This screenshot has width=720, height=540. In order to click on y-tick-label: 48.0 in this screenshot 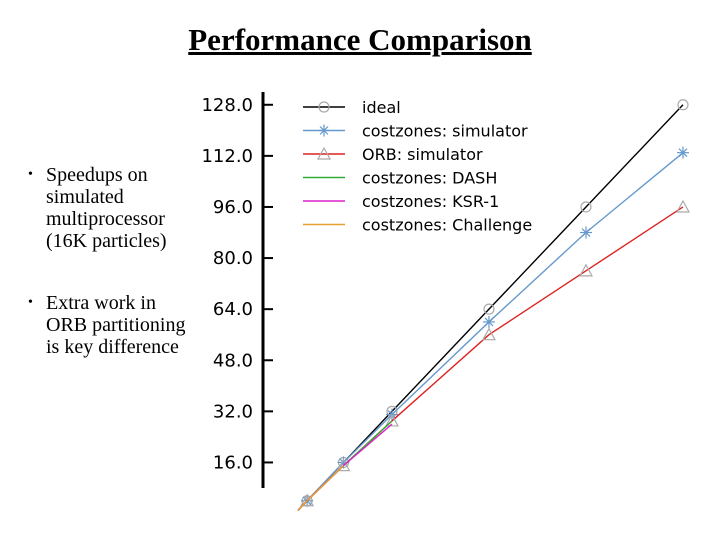, I will do `click(233, 360)`.